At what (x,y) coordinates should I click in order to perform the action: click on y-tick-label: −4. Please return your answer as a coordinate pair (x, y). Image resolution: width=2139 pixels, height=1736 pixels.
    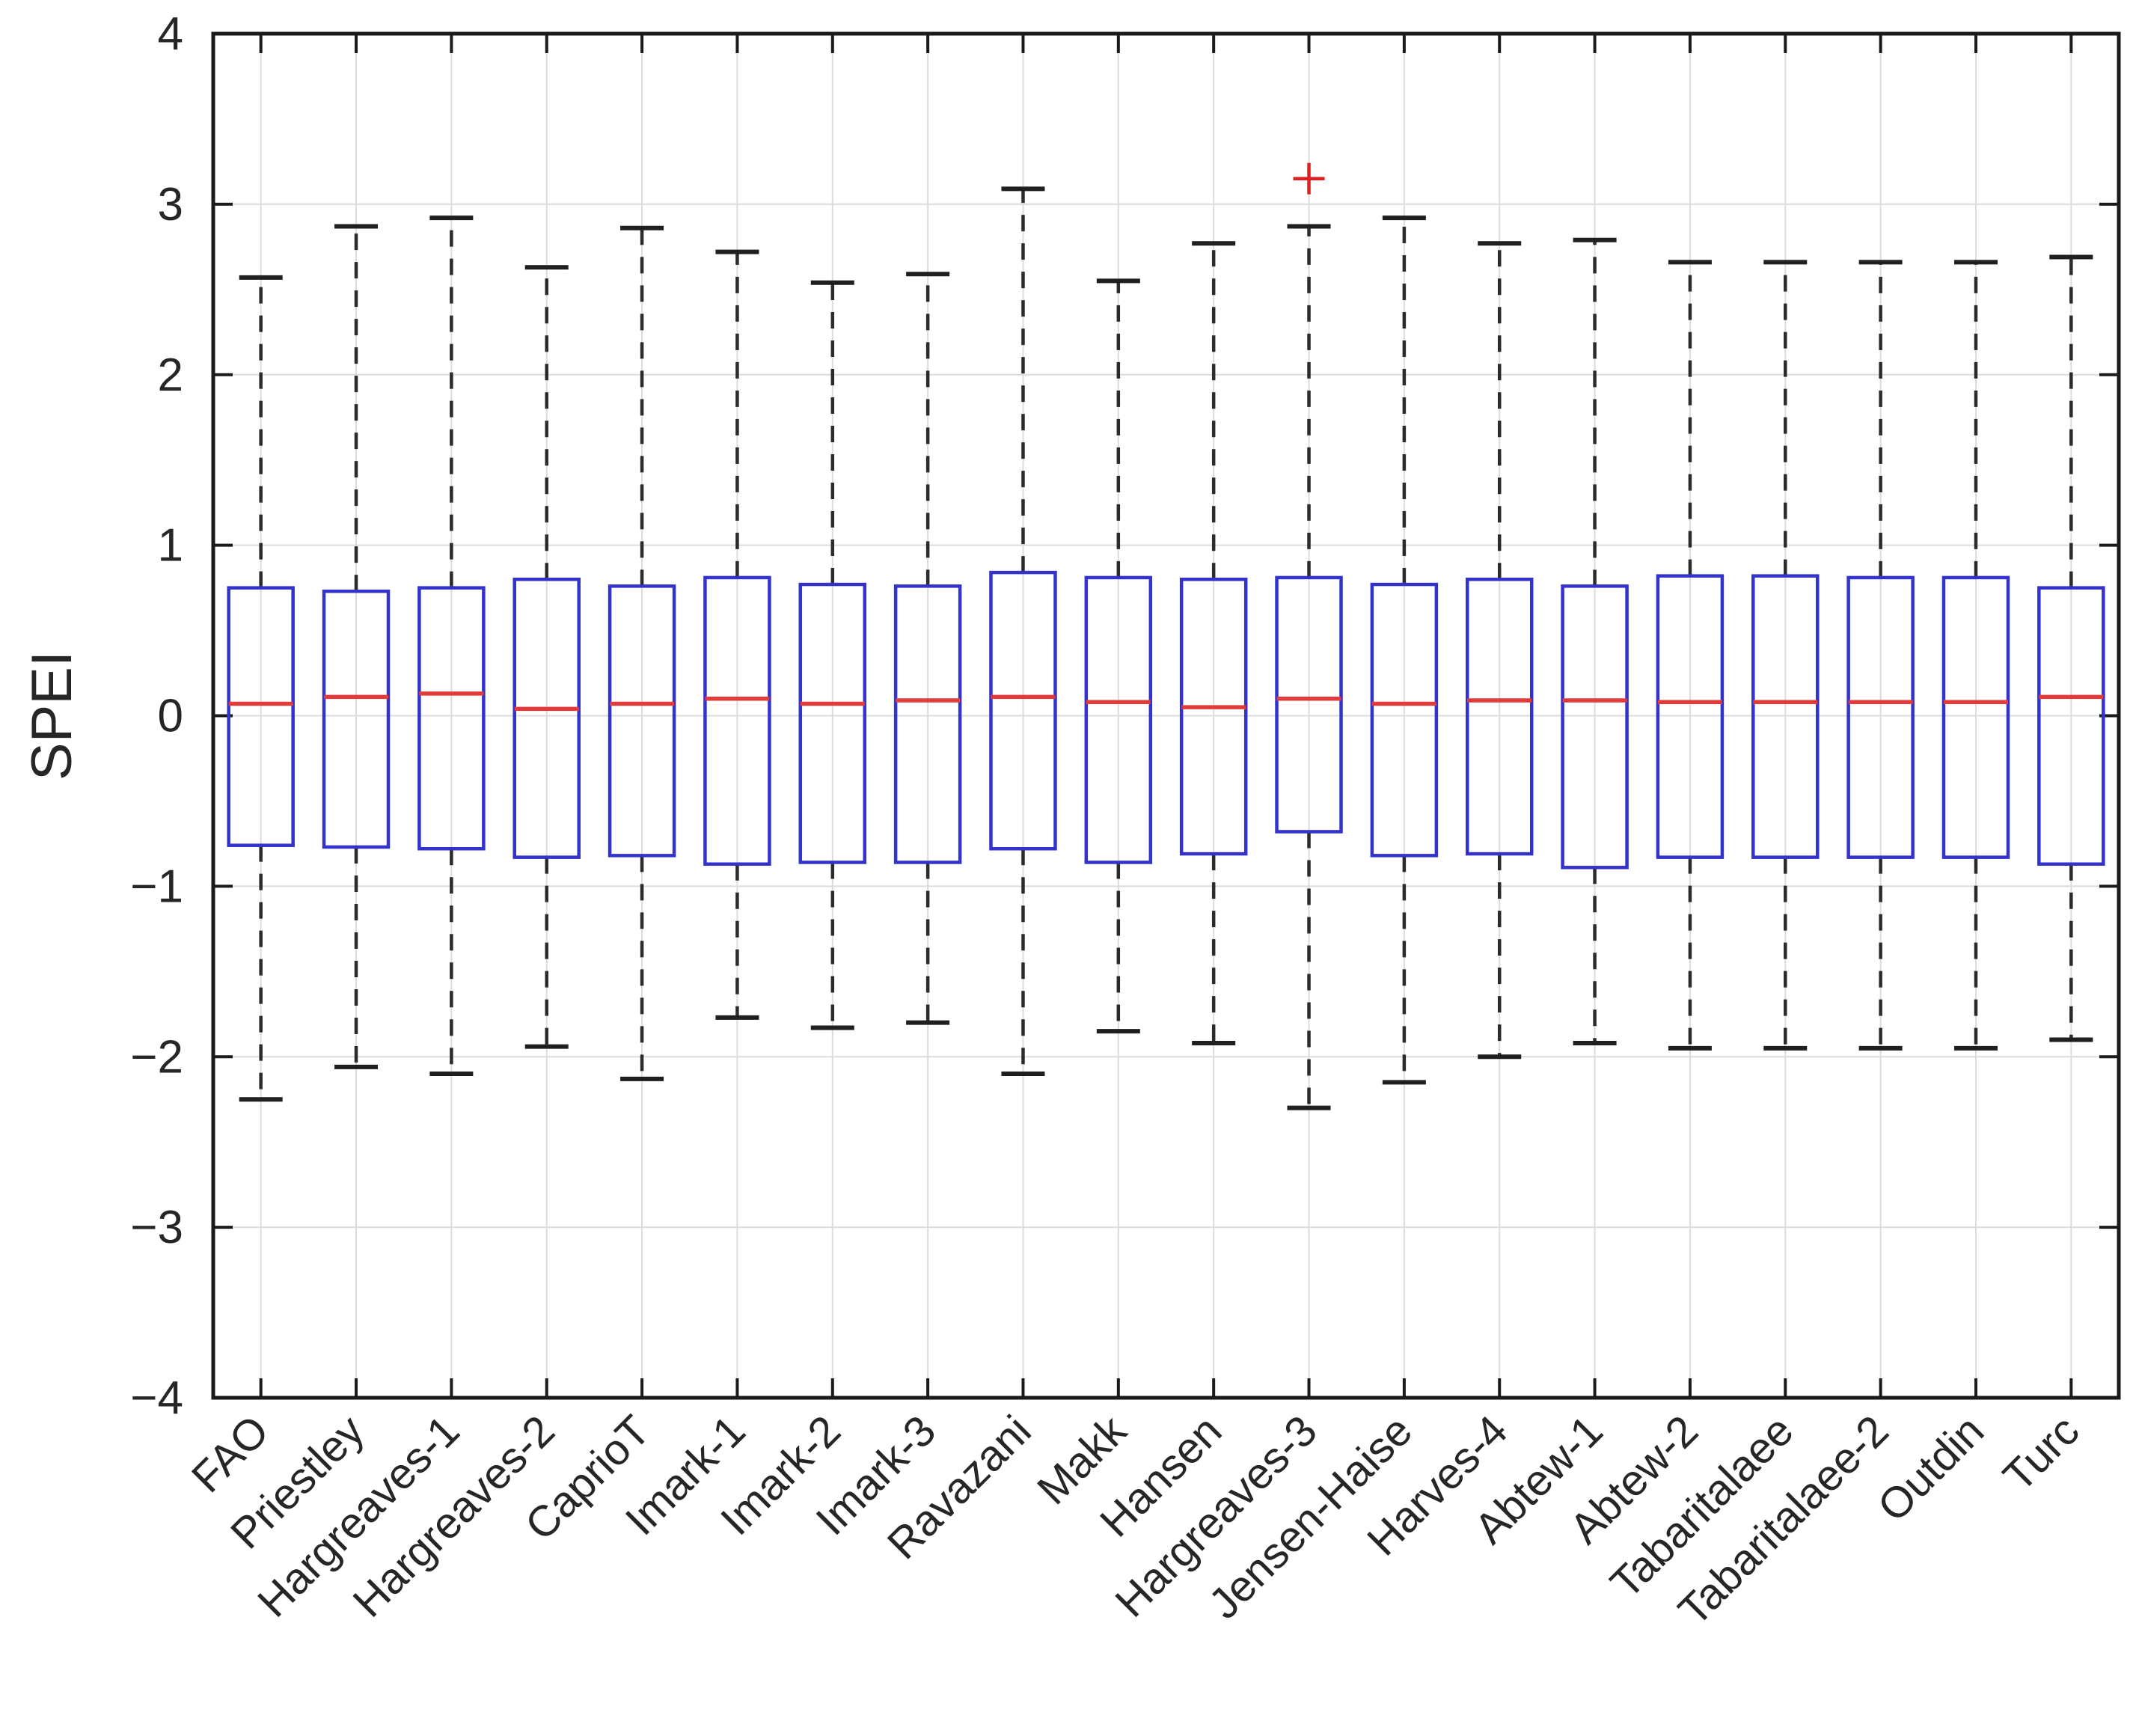
    Looking at the image, I should click on (156, 1398).